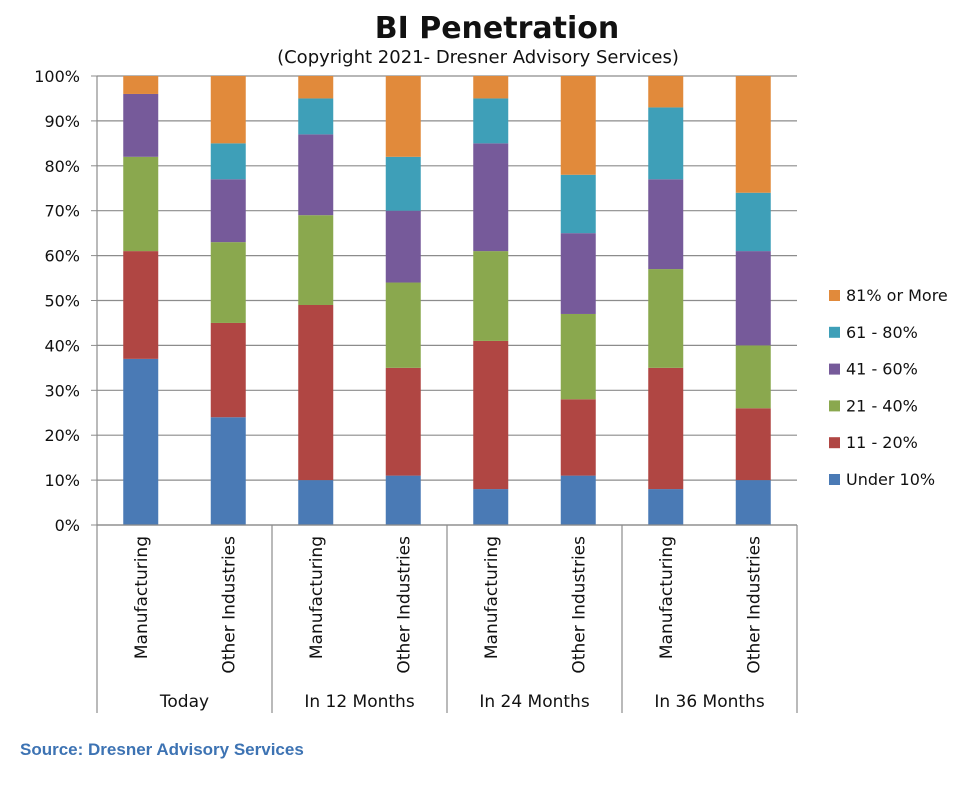 This screenshot has width=959, height=785. I want to click on y-tick-label: 80%, so click(62, 166).